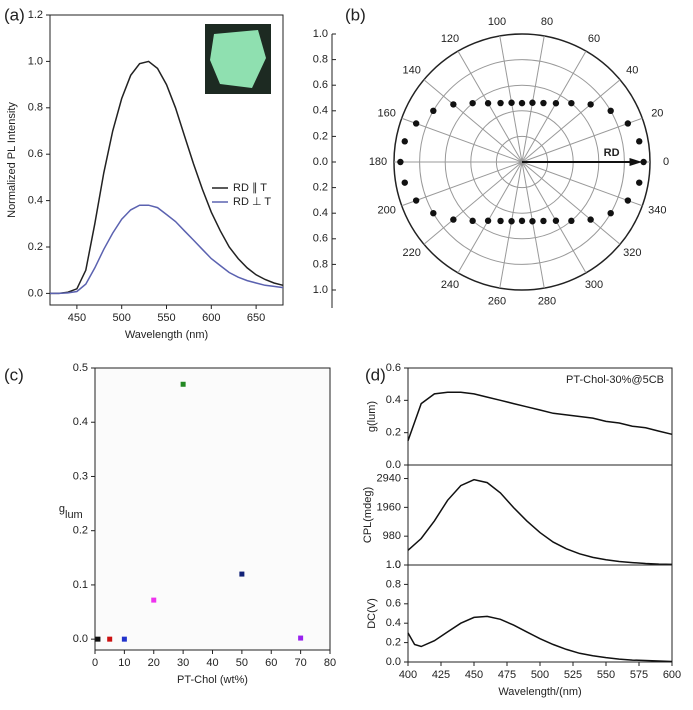 This screenshot has height=710, width=693. What do you see at coordinates (212, 663) in the screenshot?
I see `x-tick-label: 40` at bounding box center [212, 663].